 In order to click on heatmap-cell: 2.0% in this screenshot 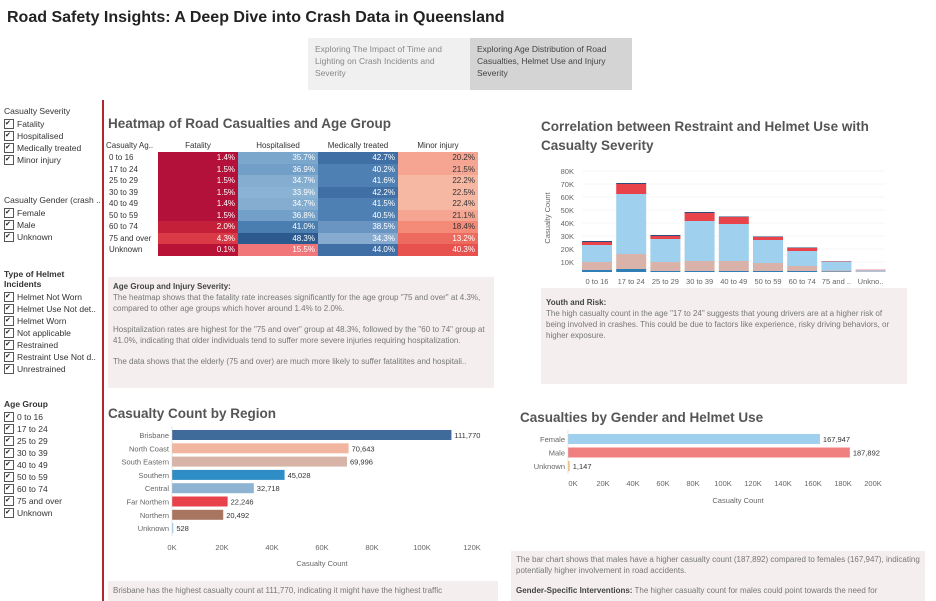, I will do `click(198, 227)`.